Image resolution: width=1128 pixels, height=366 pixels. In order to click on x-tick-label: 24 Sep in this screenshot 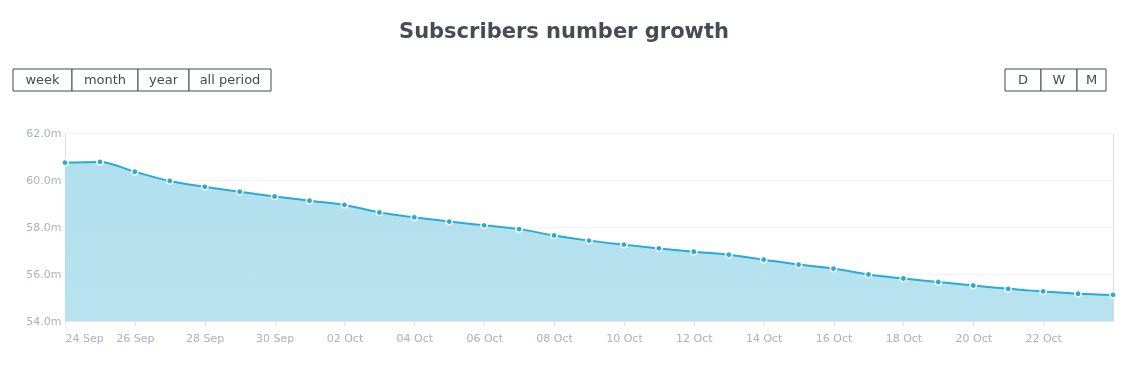, I will do `click(84, 338)`.